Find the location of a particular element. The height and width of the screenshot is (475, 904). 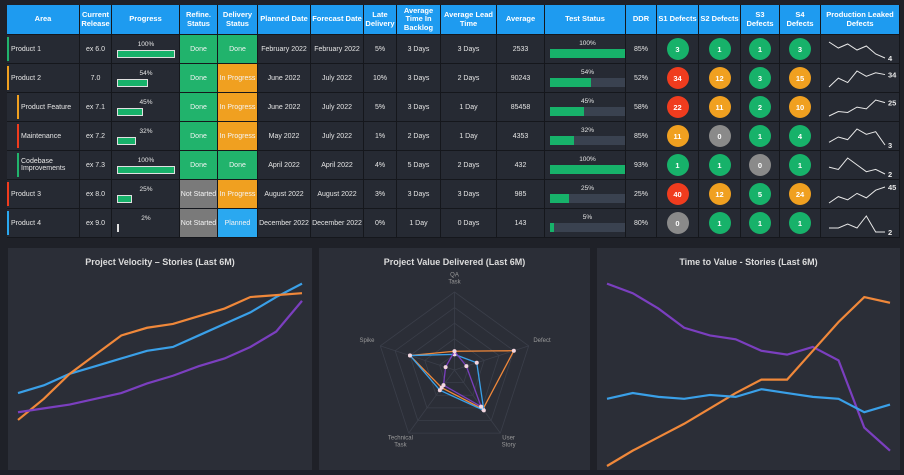

cell-text: 7.0 is located at coordinates (95, 78).